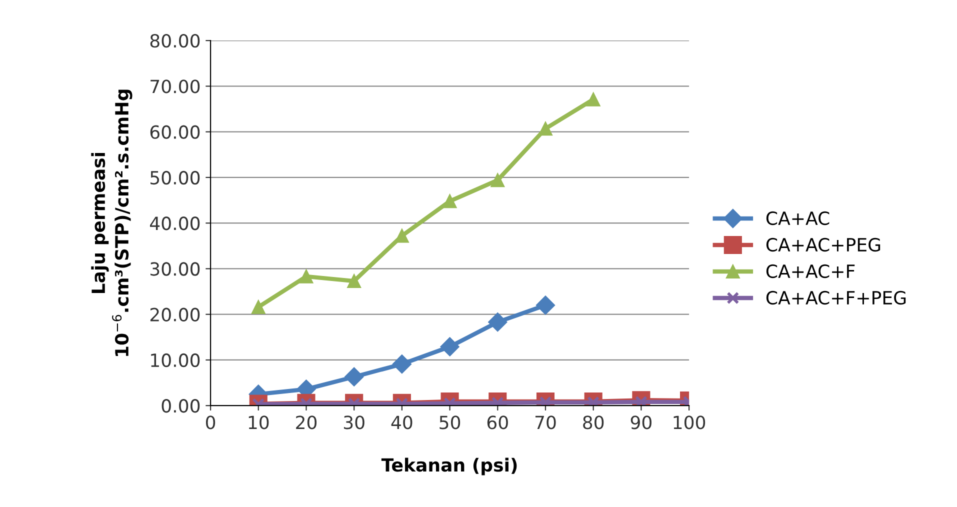 The height and width of the screenshot is (507, 957). What do you see at coordinates (175, 315) in the screenshot?
I see `y-tick-label: 20.00` at bounding box center [175, 315].